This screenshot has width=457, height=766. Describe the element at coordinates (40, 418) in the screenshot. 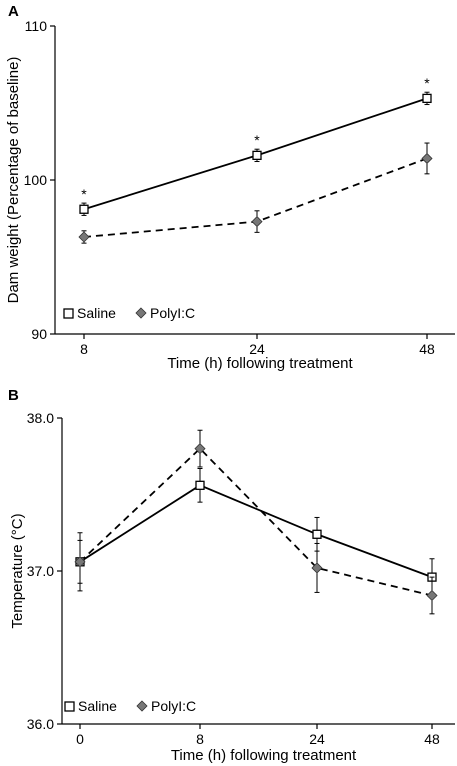

I see `y-tick-label: 38.0` at that location.